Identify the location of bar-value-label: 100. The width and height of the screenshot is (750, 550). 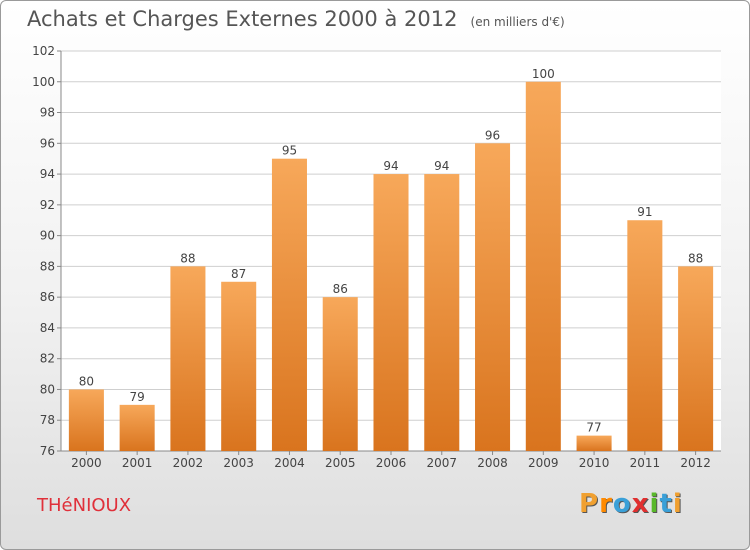
(543, 74).